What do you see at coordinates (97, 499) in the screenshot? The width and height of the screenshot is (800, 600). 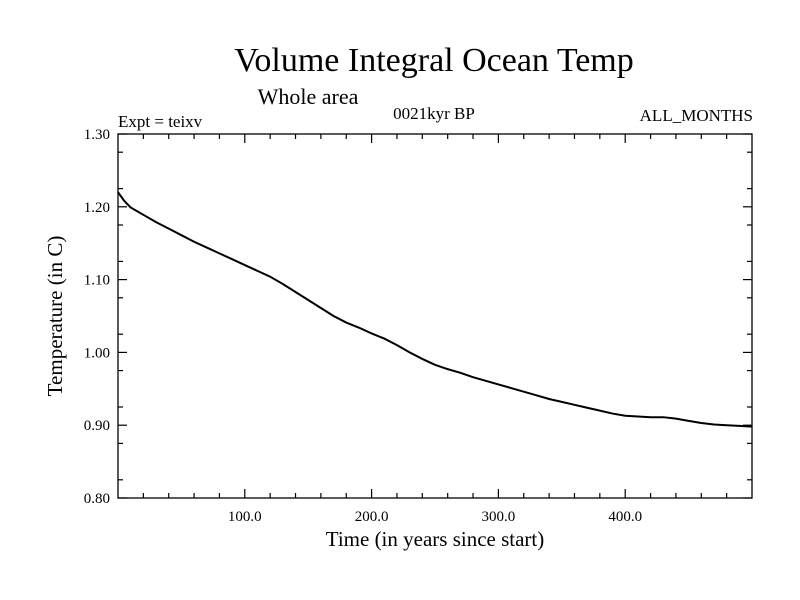 I see `y-tick-label: 0.80` at bounding box center [97, 499].